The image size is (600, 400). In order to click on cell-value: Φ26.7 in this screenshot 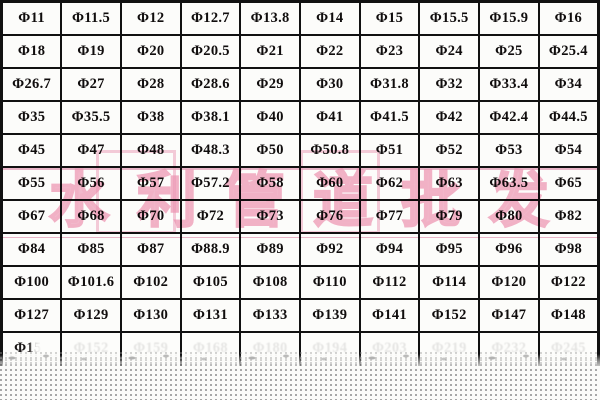, I will do `click(32, 83)`.